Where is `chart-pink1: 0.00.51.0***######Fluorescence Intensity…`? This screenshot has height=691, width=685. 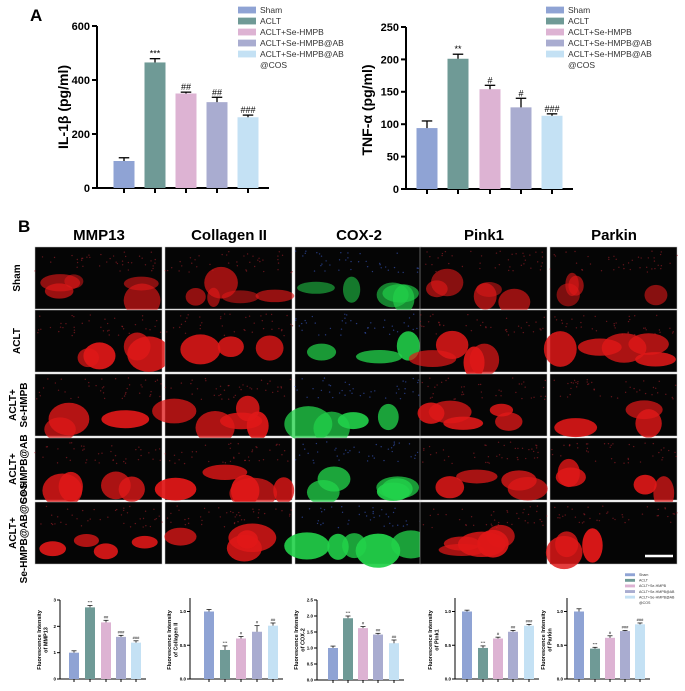 chart-pink1: 0.00.51.0***######Fluorescence Intensity… is located at coordinates (483, 640).